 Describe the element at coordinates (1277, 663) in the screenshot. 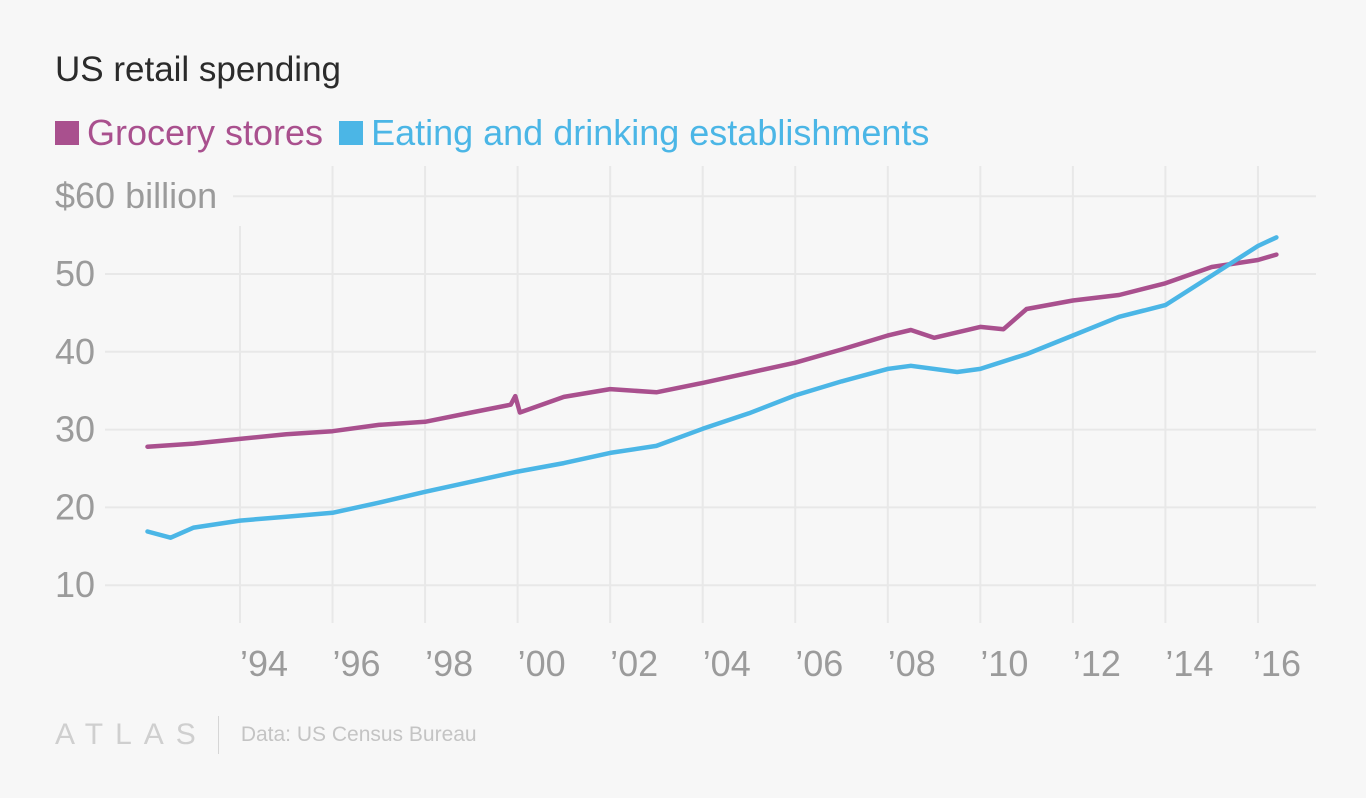

I see `x-tick-label: ’16` at that location.